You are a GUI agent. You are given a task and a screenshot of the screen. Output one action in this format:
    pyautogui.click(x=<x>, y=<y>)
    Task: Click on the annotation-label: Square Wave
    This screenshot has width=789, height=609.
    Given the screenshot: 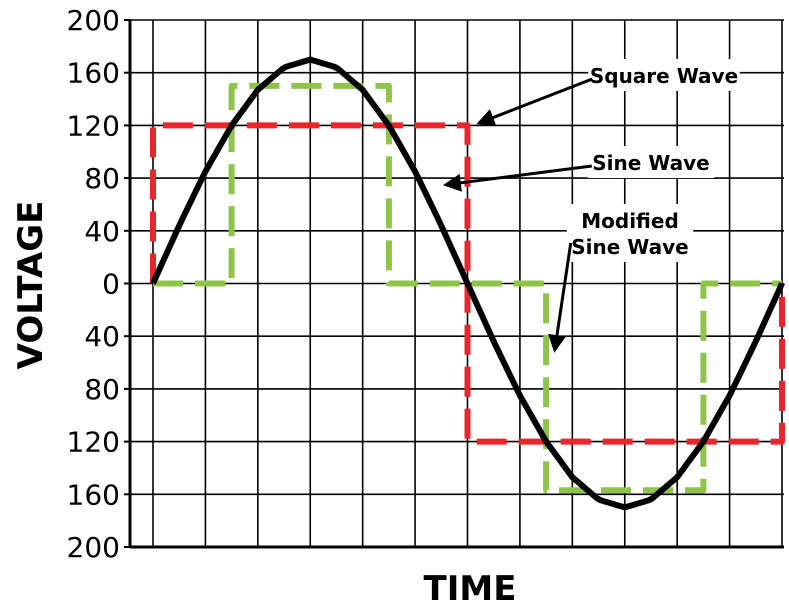 What is the action you would take?
    pyautogui.click(x=664, y=76)
    